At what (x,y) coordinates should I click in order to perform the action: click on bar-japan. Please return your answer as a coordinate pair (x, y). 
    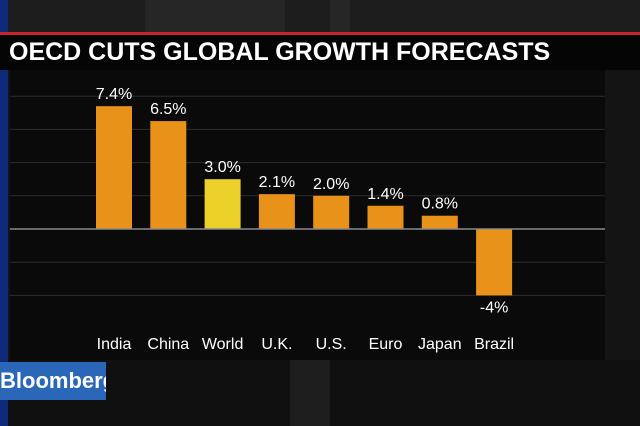
    Looking at the image, I should click on (439, 222).